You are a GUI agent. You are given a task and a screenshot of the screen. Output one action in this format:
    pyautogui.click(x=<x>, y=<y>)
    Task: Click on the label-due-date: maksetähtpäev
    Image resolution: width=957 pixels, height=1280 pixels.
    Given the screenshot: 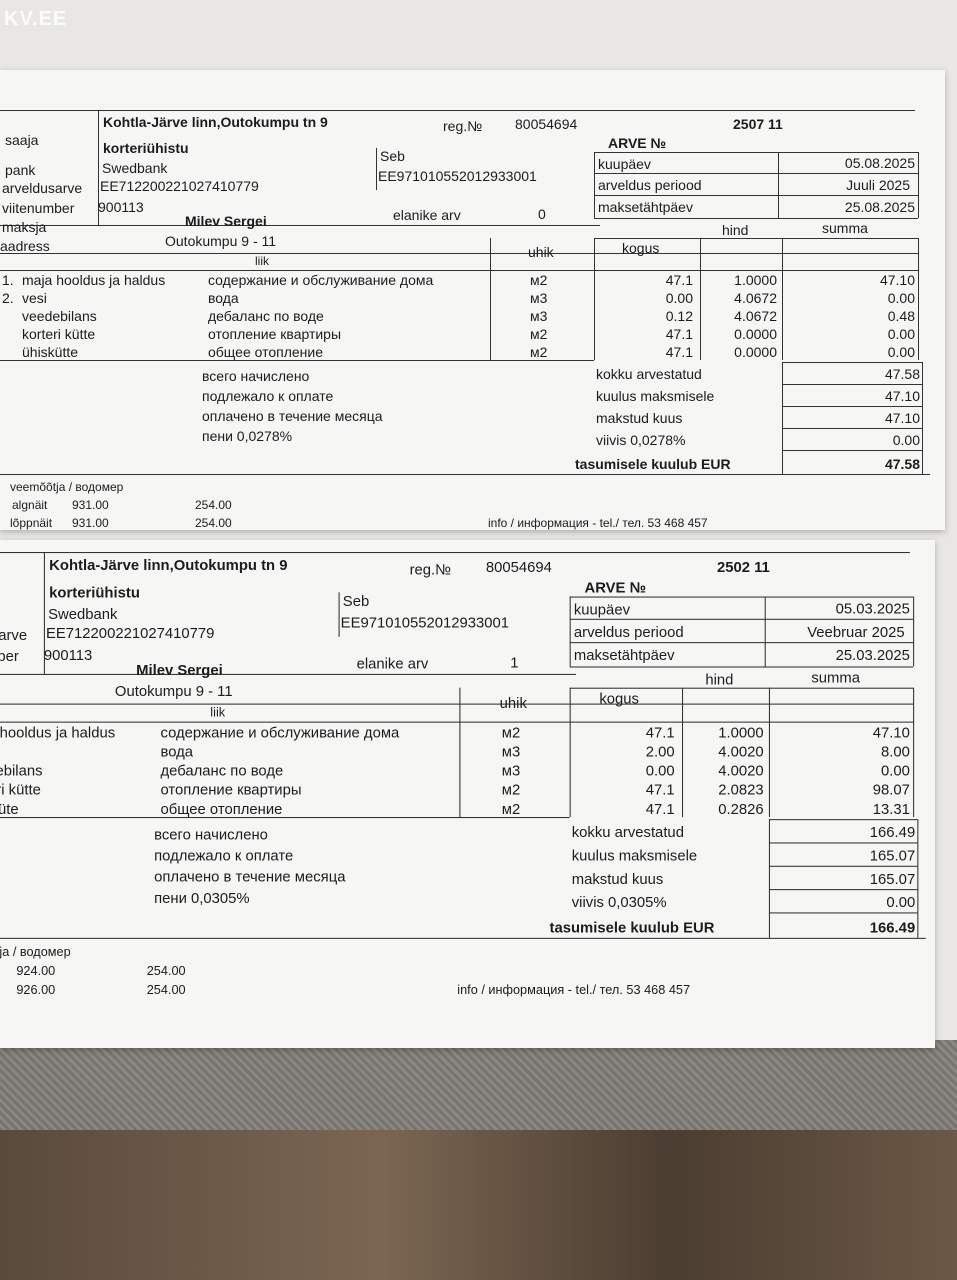 What is the action you would take?
    pyautogui.click(x=624, y=655)
    